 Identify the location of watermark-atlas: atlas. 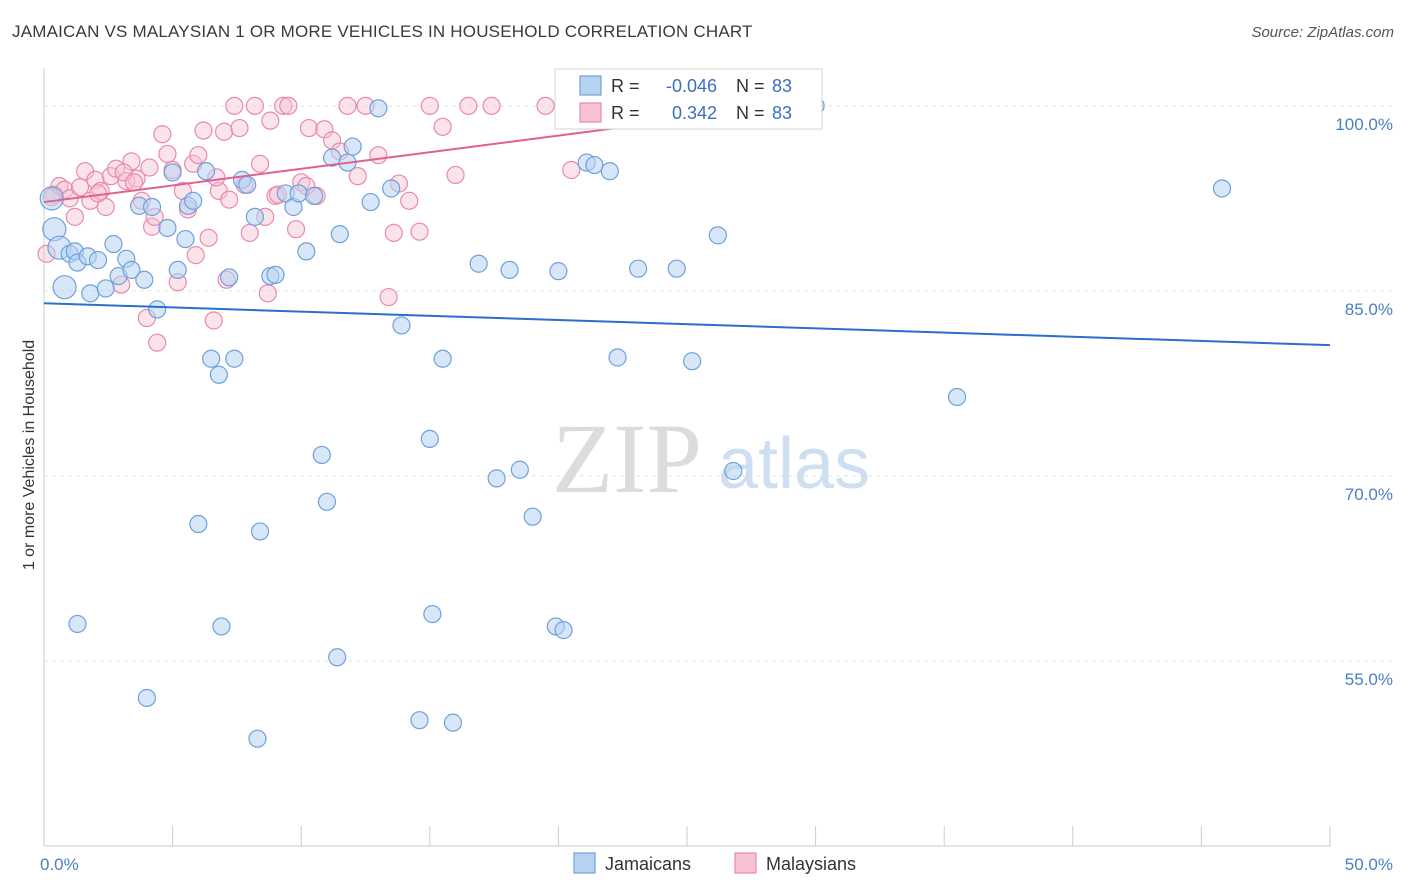
(794, 464).